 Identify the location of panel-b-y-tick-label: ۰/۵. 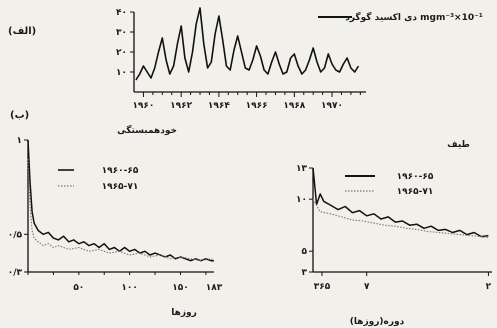
(15, 235).